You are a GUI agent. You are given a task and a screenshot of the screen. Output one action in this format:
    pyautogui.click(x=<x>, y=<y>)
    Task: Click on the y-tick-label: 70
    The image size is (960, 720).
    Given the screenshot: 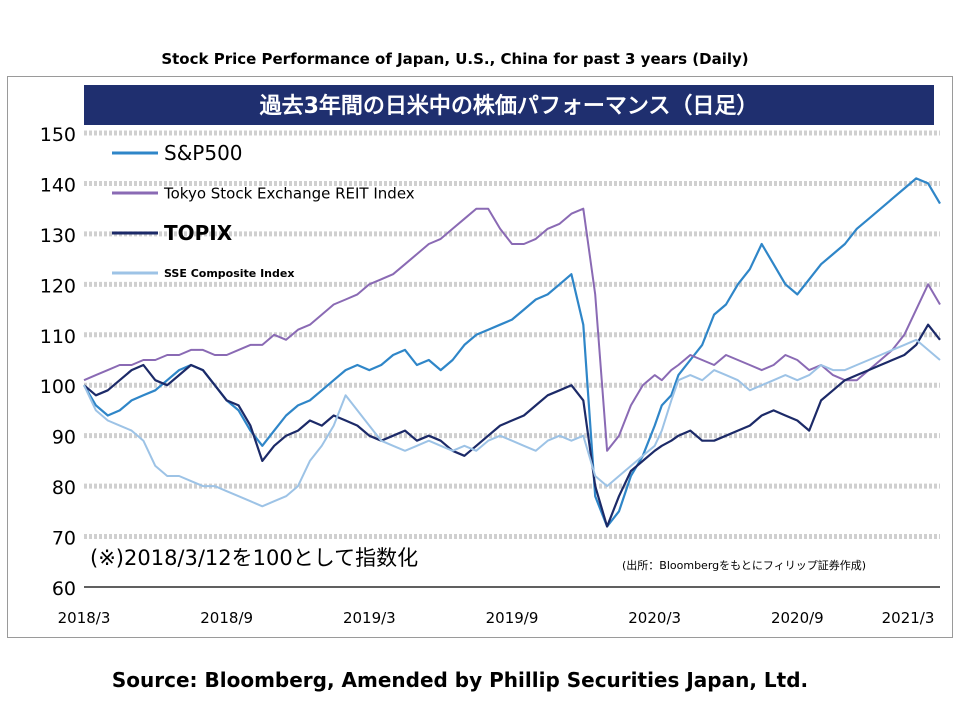 What is the action you would take?
    pyautogui.click(x=64, y=539)
    